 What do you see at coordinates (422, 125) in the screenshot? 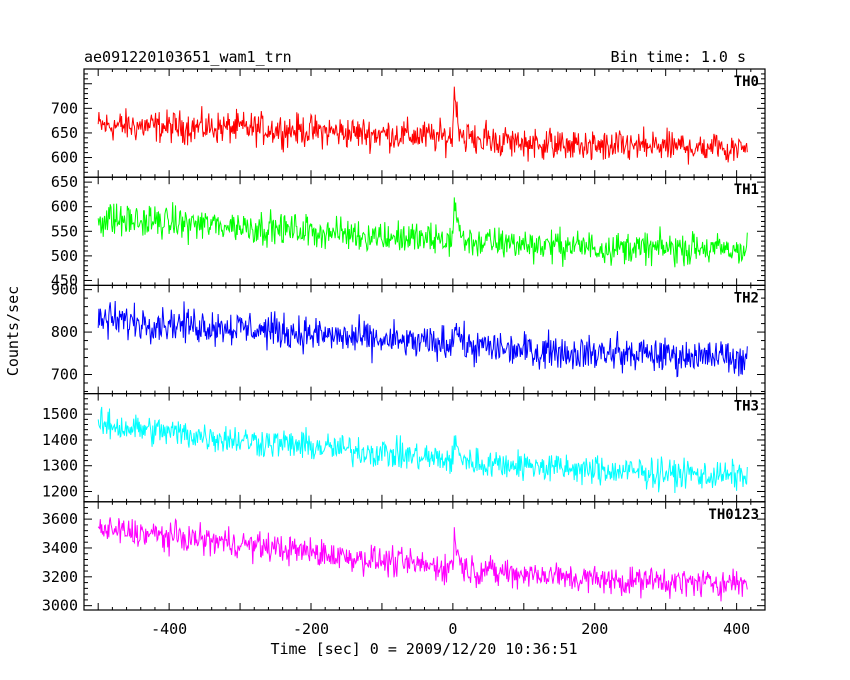
I see `series-line-th0` at bounding box center [422, 125].